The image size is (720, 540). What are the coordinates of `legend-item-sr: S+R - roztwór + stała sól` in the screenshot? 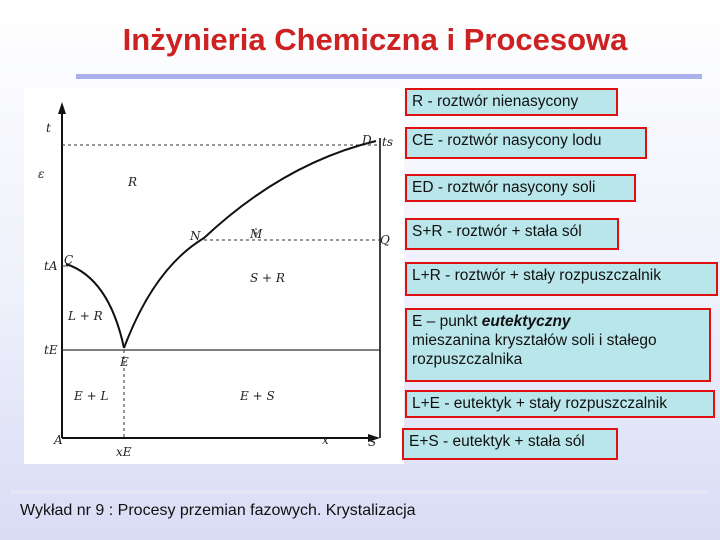 It's located at (512, 234).